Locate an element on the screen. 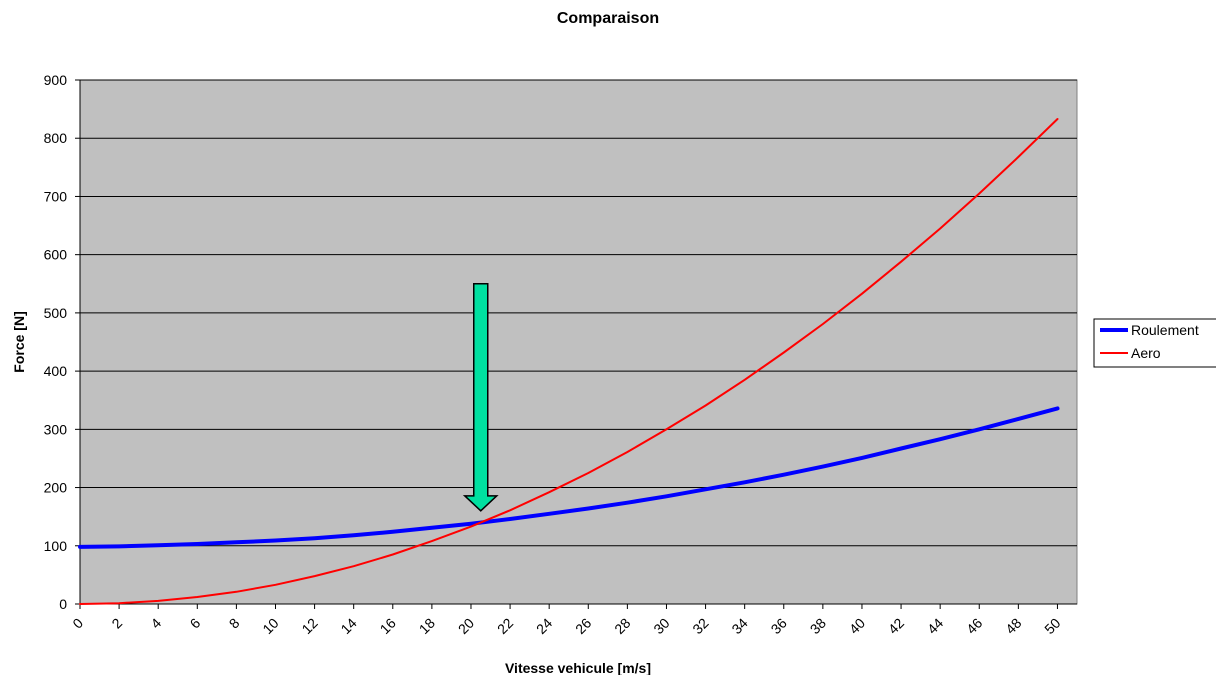 The width and height of the screenshot is (1216, 680). x-tick-label: 8 is located at coordinates (234, 623).